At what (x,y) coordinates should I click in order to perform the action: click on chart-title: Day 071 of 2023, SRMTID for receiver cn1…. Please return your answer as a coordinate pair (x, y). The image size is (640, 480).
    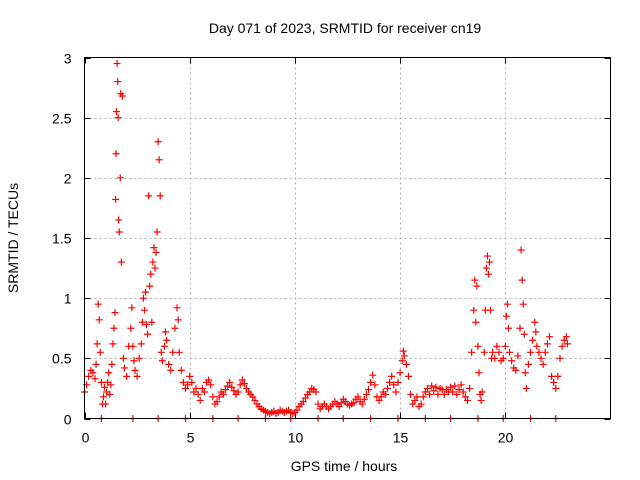
    Looking at the image, I should click on (345, 28).